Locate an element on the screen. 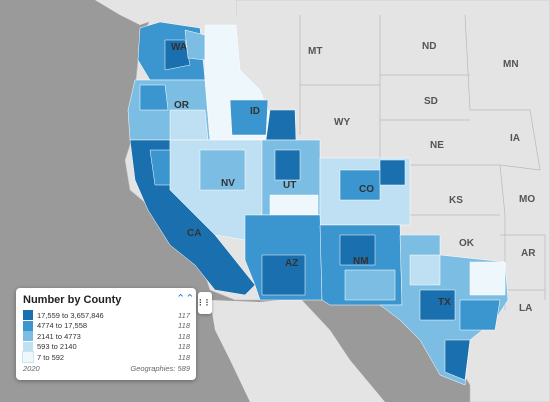  legend-year: 2020 is located at coordinates (31, 368).